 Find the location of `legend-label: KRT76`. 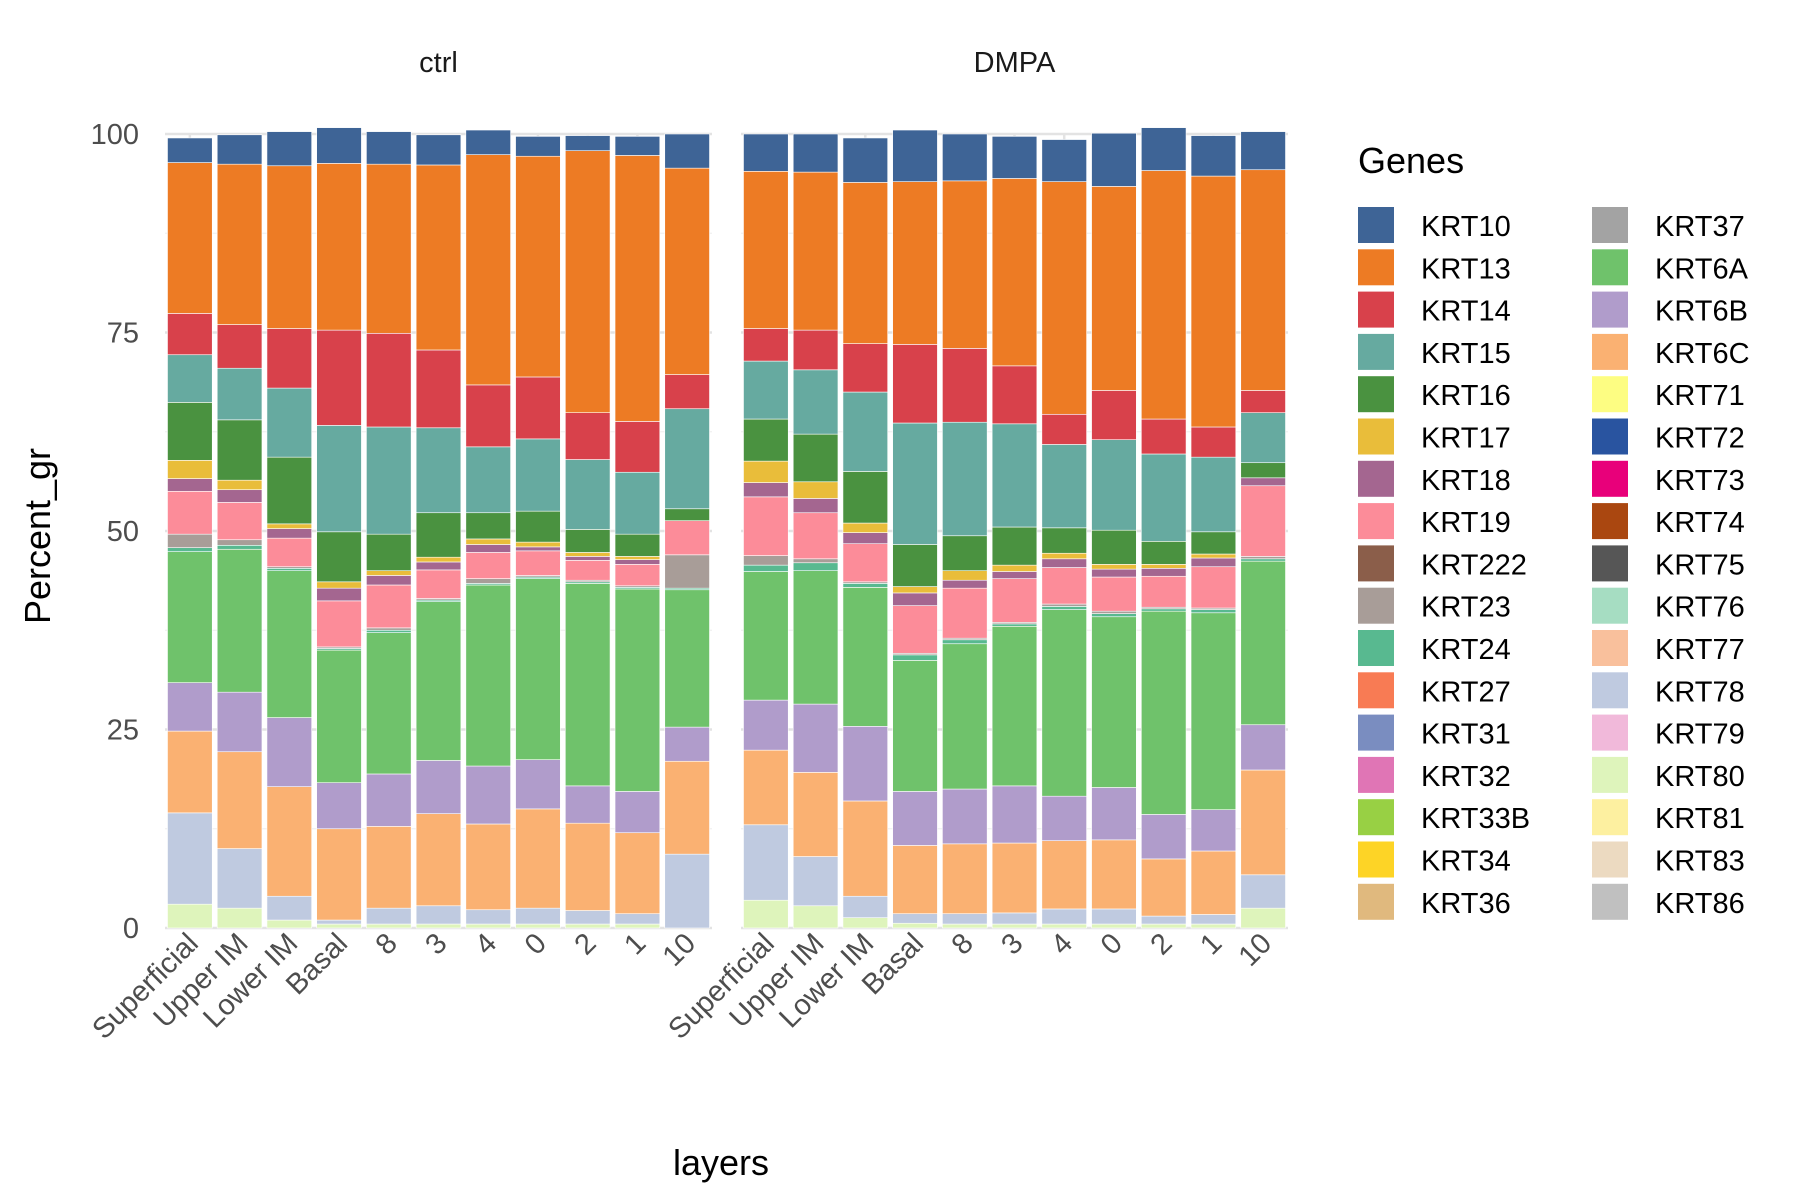

legend-label: KRT76 is located at coordinates (1700, 608).